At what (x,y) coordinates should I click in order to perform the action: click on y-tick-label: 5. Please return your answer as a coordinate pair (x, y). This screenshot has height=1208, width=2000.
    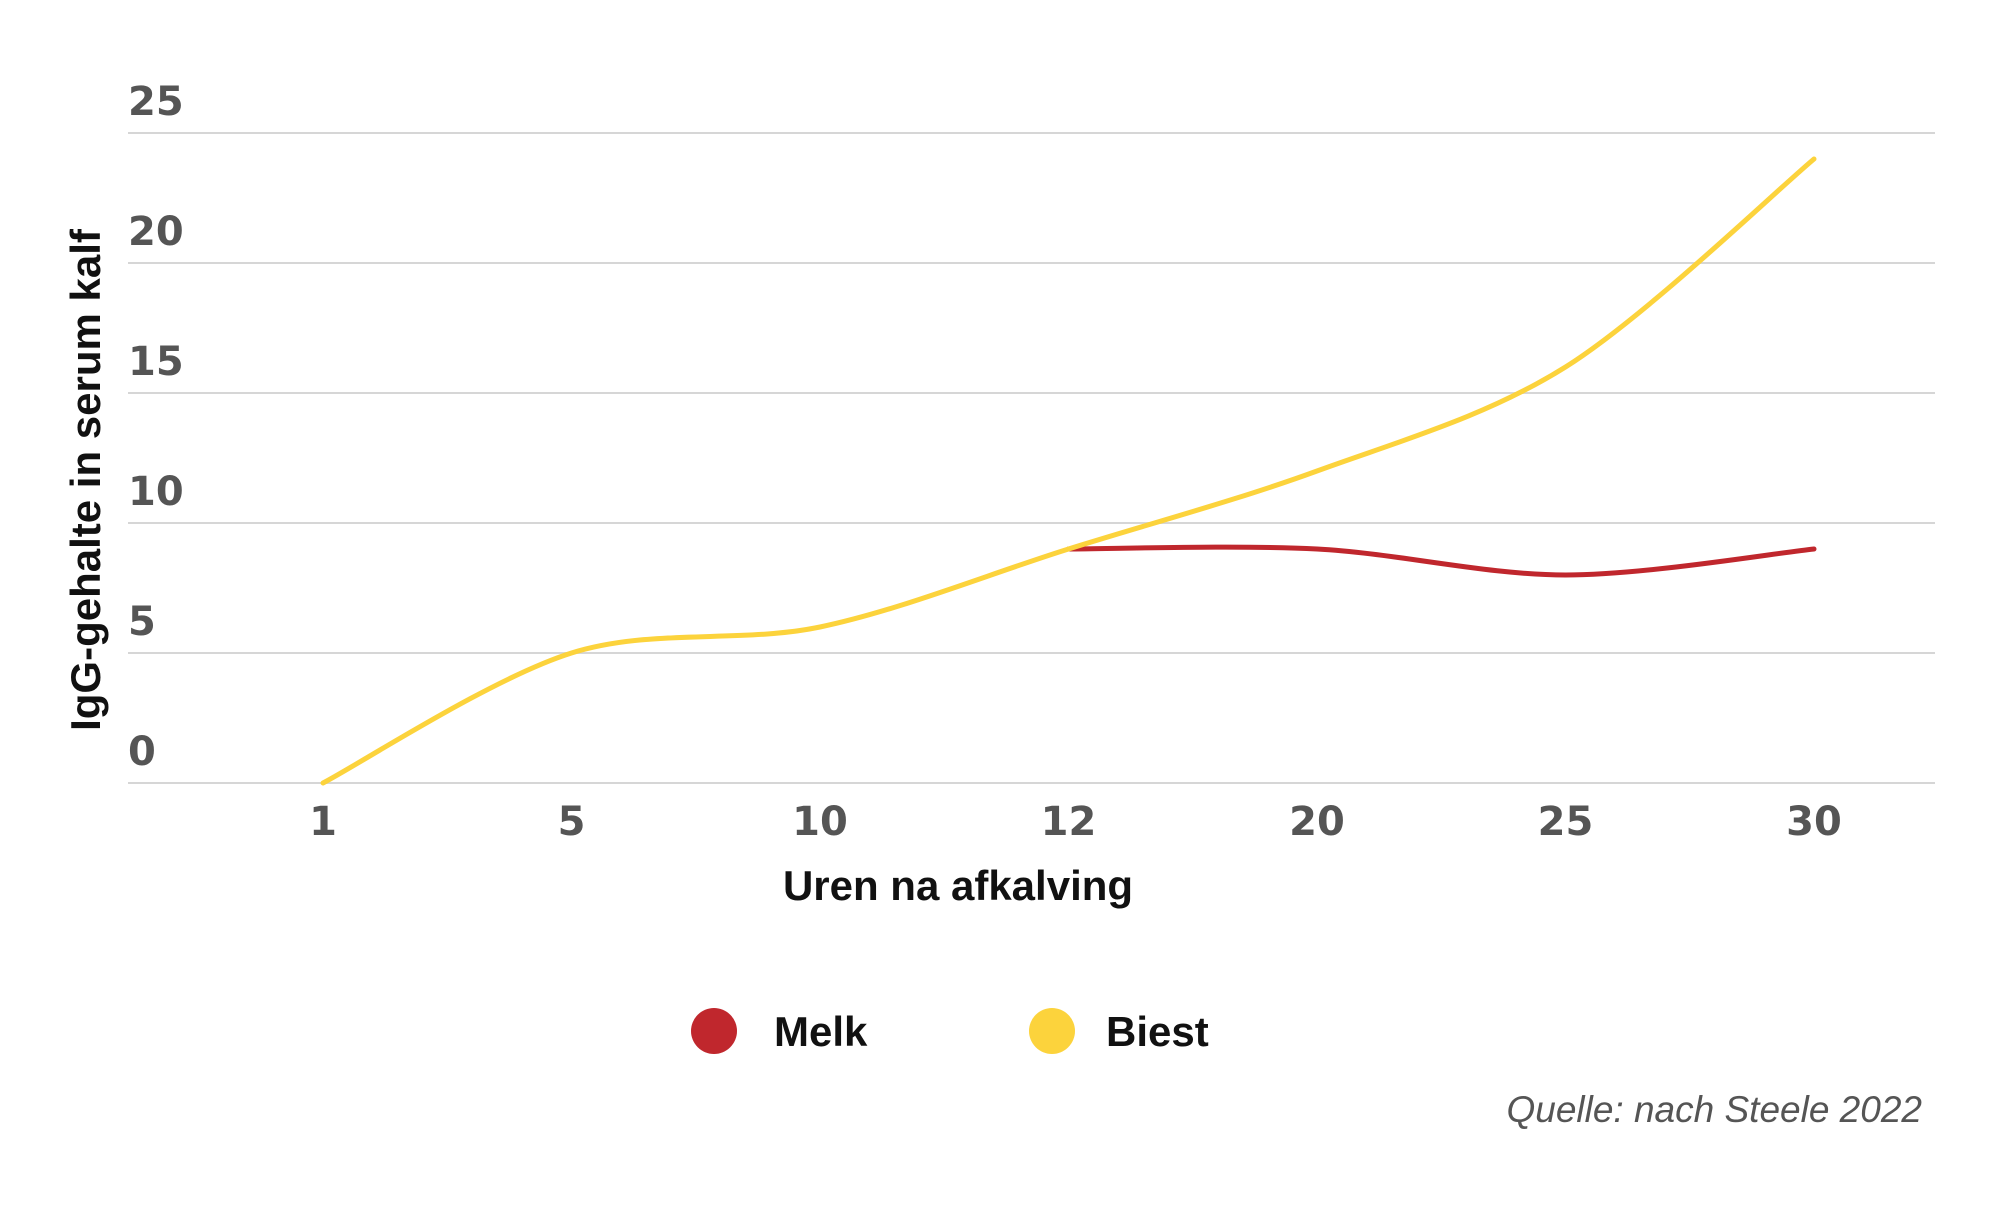
    Looking at the image, I should click on (142, 622).